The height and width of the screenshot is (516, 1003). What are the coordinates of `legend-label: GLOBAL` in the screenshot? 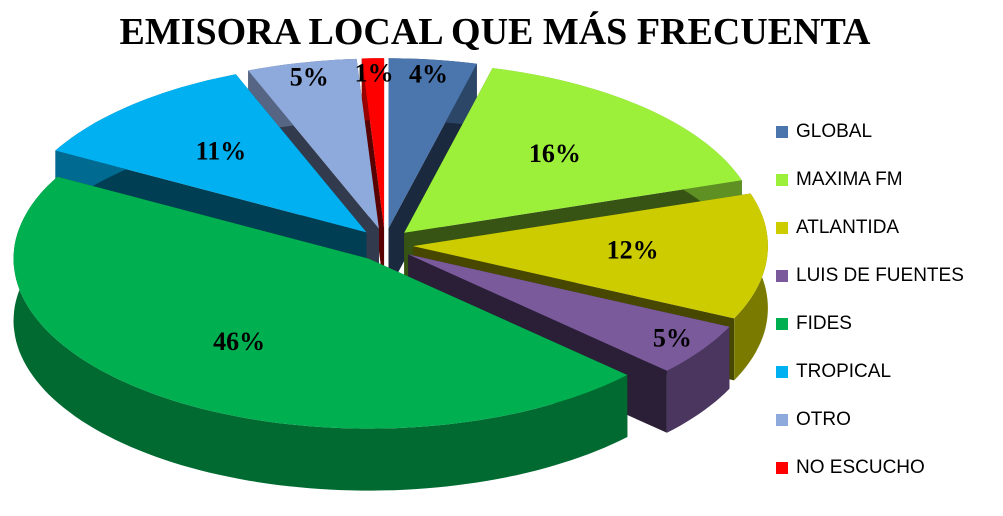 It's located at (834, 131).